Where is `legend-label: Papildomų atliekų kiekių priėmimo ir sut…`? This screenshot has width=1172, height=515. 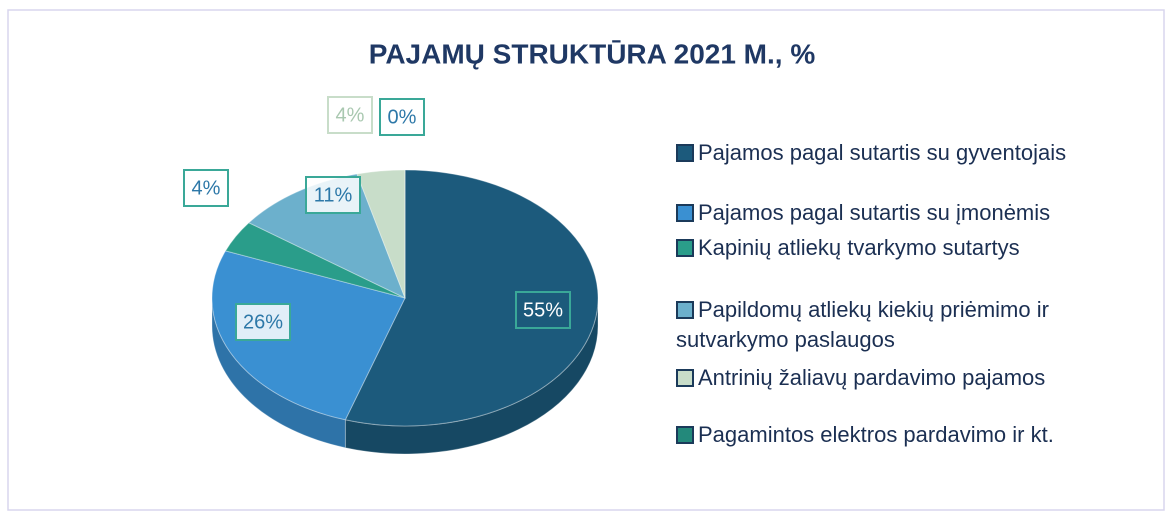
legend-label: Papildomų atliekų kiekių priėmimo ir sut… is located at coordinates (862, 324).